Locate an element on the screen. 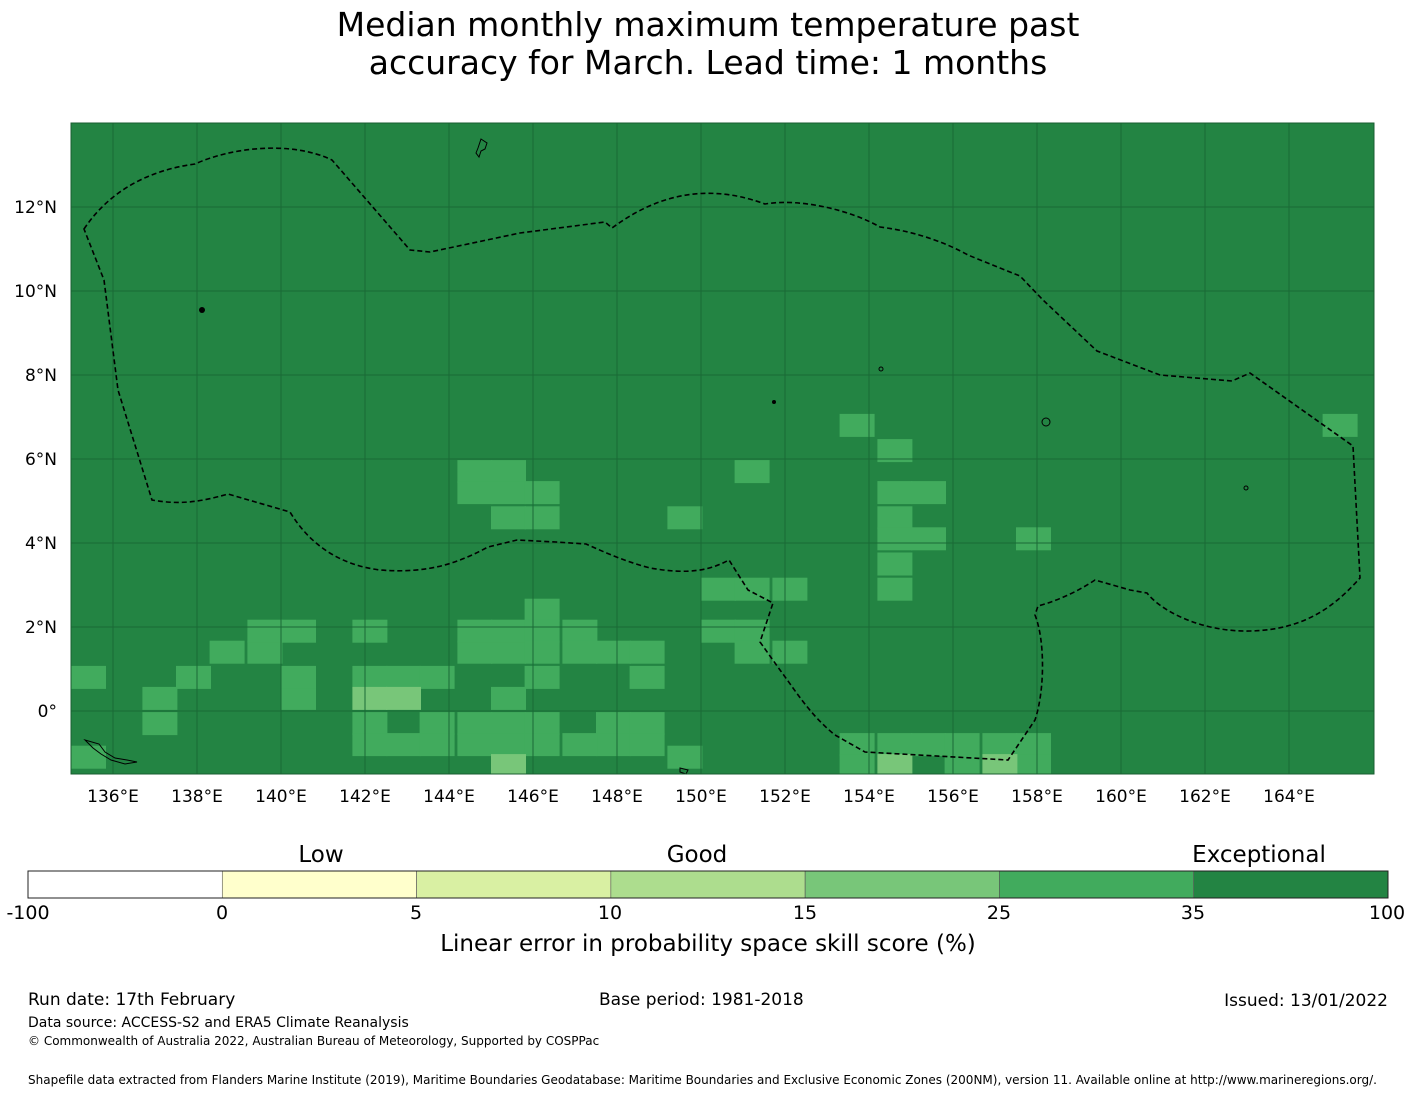 The height and width of the screenshot is (1095, 1416). latitude-labels: 12°N 10°N 8°N 6°N 4°N 2°N 0° is located at coordinates (35, 460).